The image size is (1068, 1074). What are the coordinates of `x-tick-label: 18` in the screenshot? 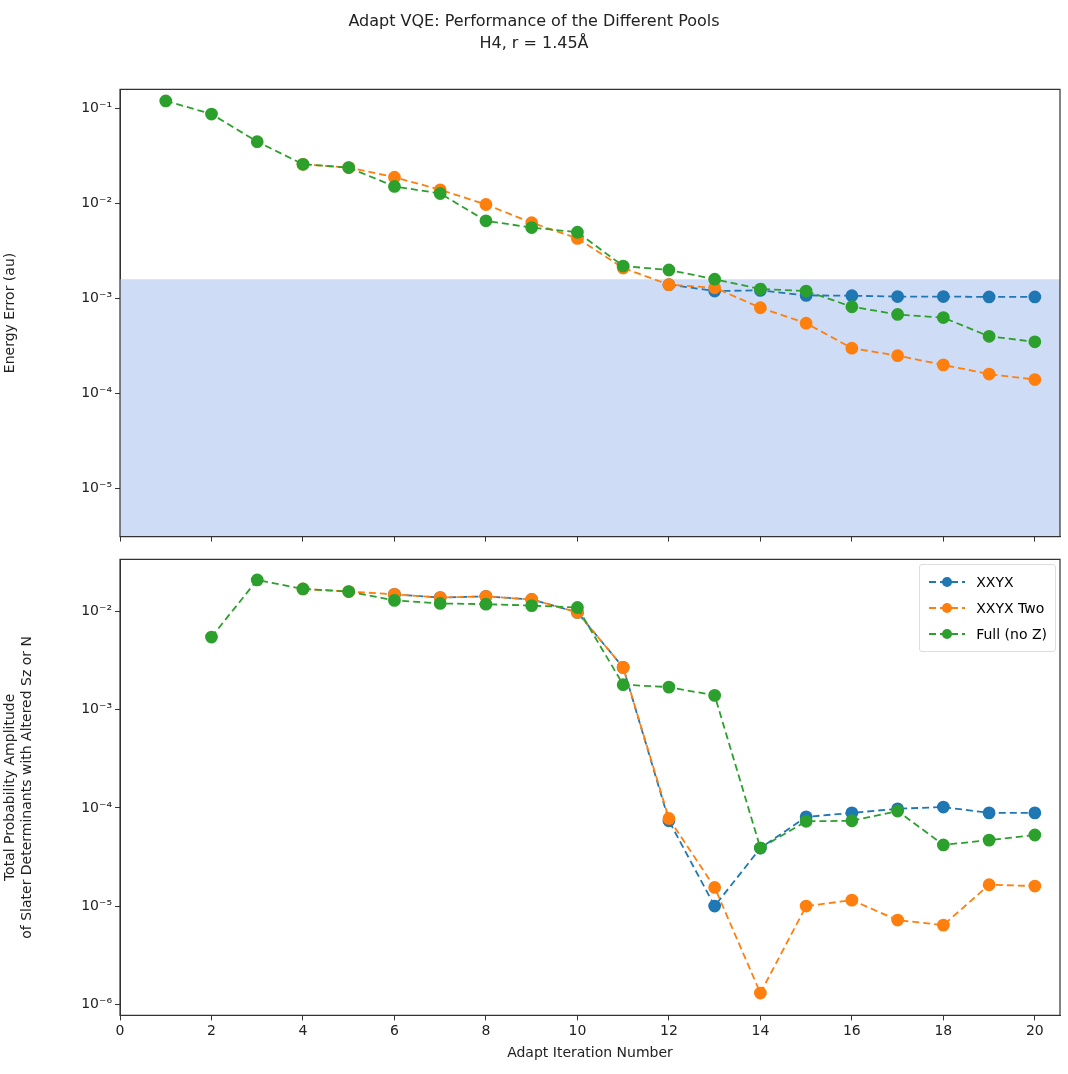 It's located at (943, 1030).